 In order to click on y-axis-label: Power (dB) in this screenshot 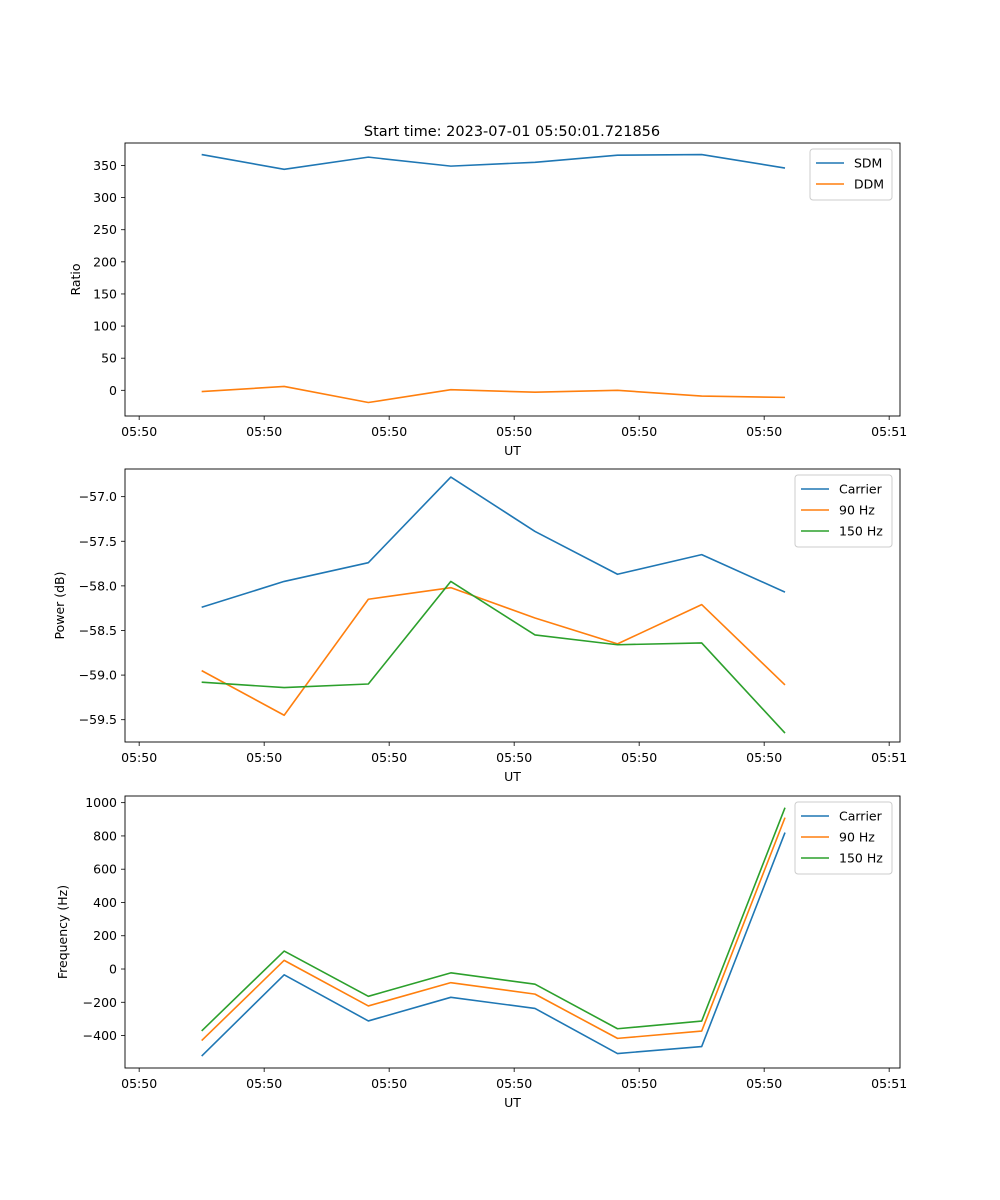, I will do `click(59, 605)`.